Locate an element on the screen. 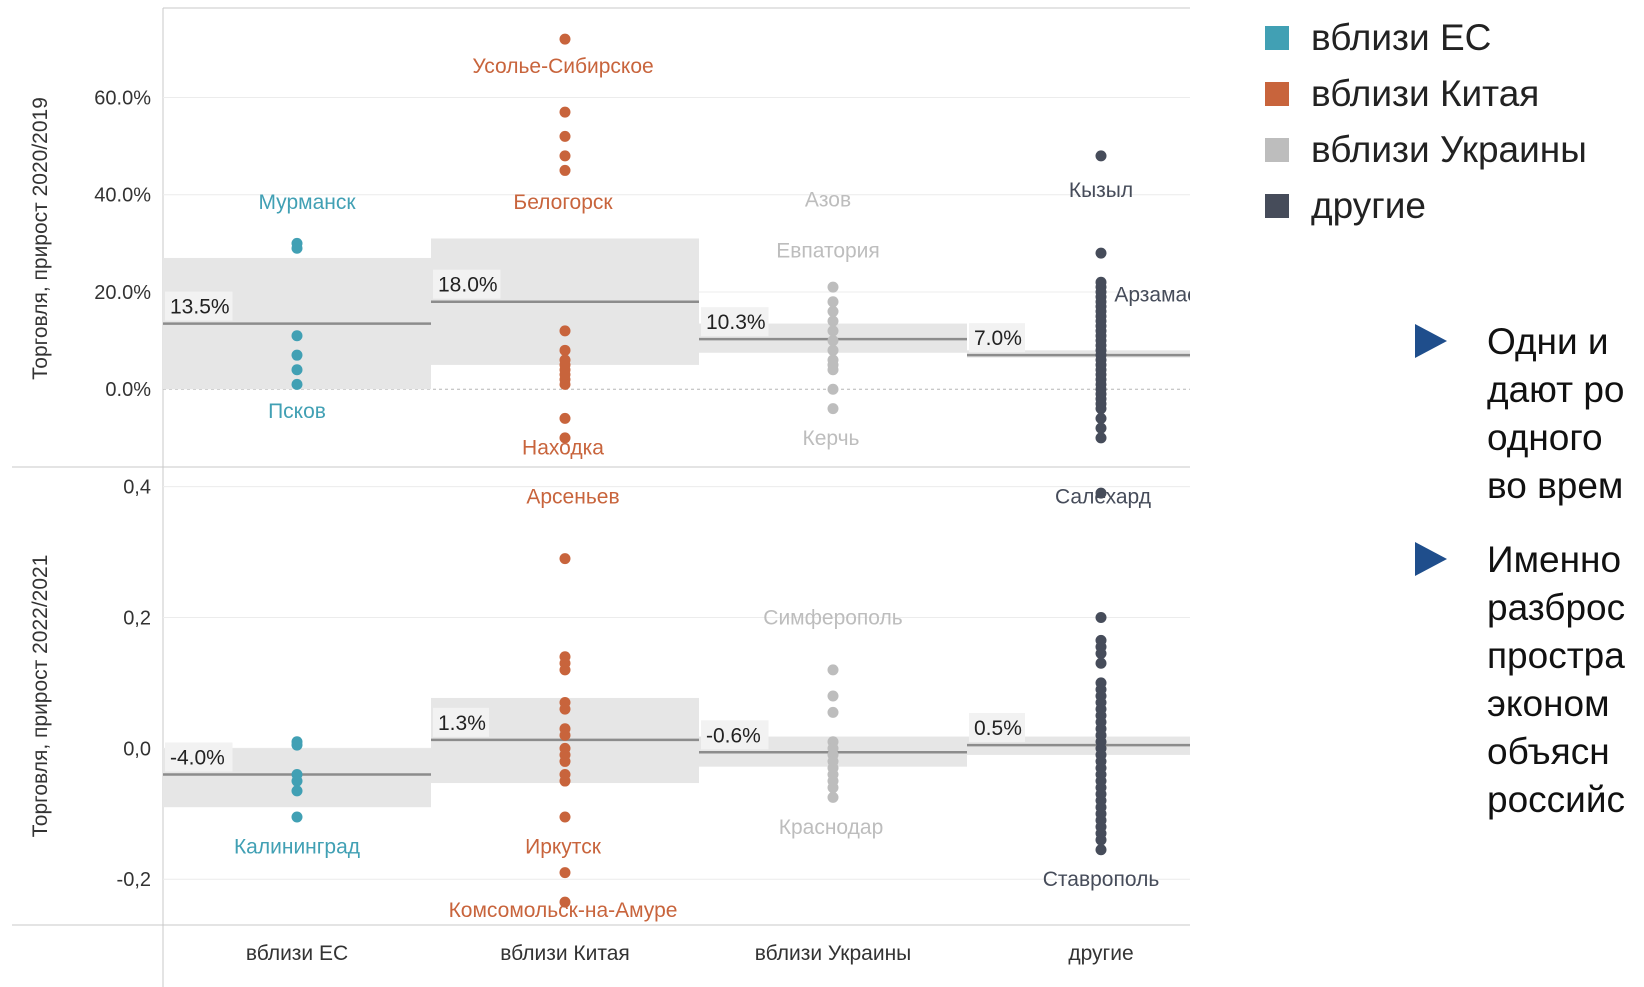 This screenshot has width=1644, height=987. y-axis-title: Торговля, прирост 2022/2021 is located at coordinates (40, 696).